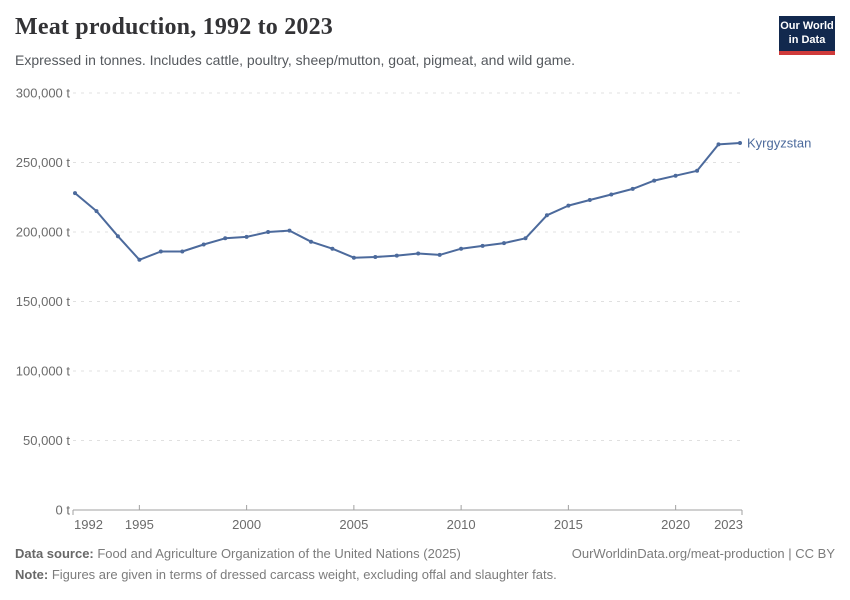 The width and height of the screenshot is (850, 600). What do you see at coordinates (728, 524) in the screenshot?
I see `x-axis-tick-label: 2023` at bounding box center [728, 524].